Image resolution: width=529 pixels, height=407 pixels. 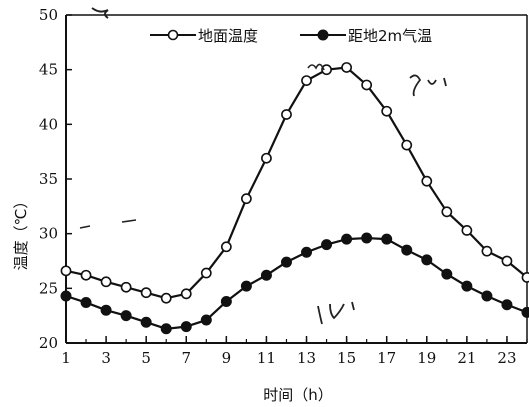 I want to click on x-tick-label: 5, so click(x=146, y=358).